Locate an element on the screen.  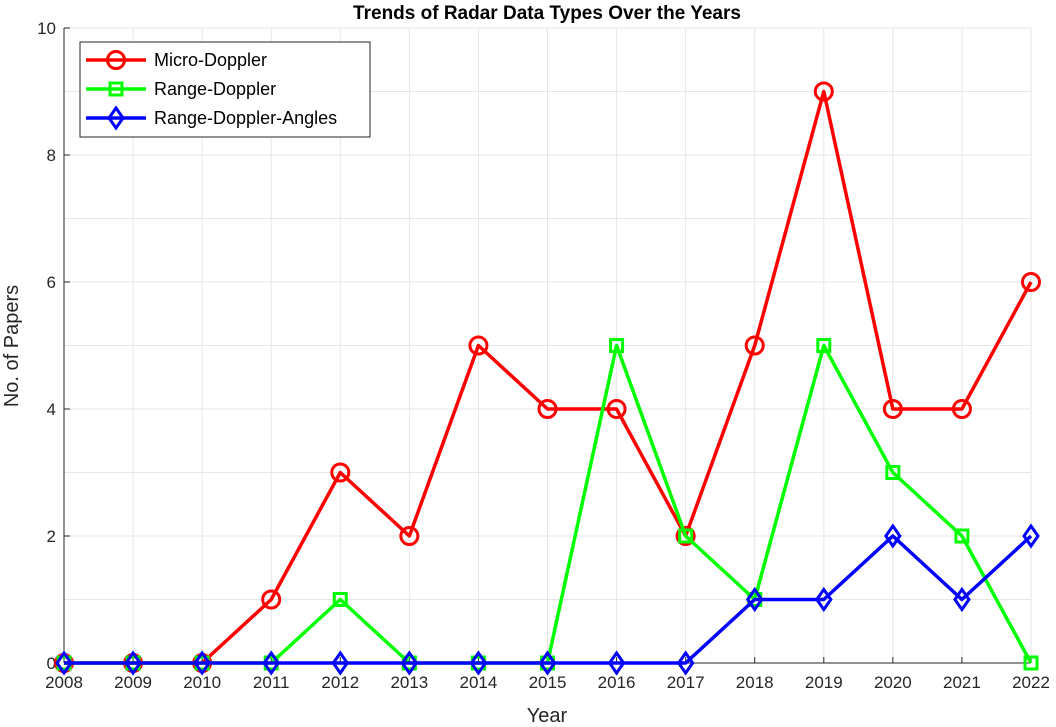
legend-label: Range-Doppler is located at coordinates (215, 89).